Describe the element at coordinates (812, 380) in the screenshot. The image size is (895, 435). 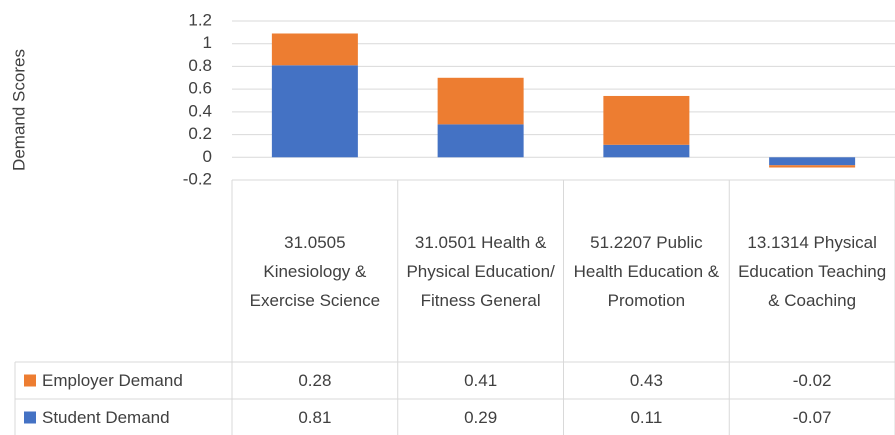
I see `table-value: -0.02` at that location.